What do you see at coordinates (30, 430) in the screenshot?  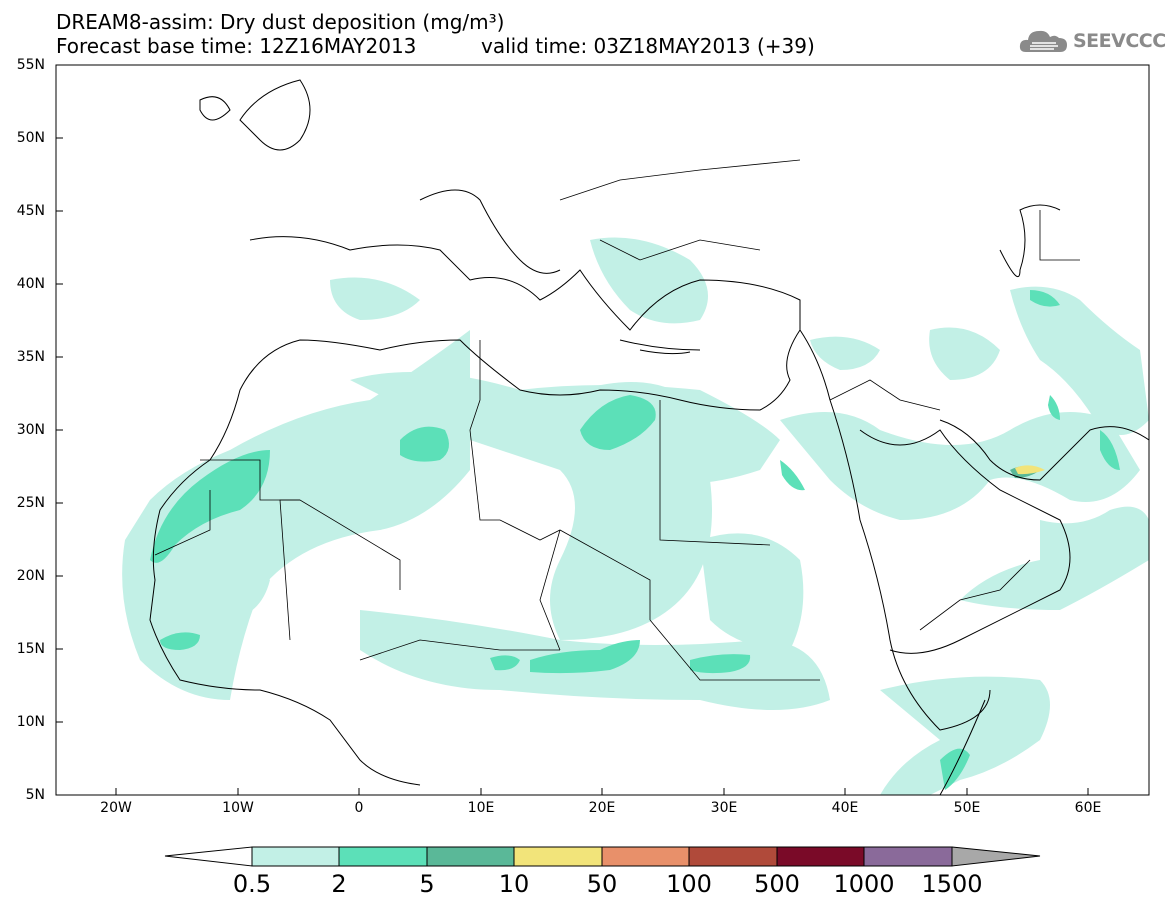 I see `lat-label: 30N` at bounding box center [30, 430].